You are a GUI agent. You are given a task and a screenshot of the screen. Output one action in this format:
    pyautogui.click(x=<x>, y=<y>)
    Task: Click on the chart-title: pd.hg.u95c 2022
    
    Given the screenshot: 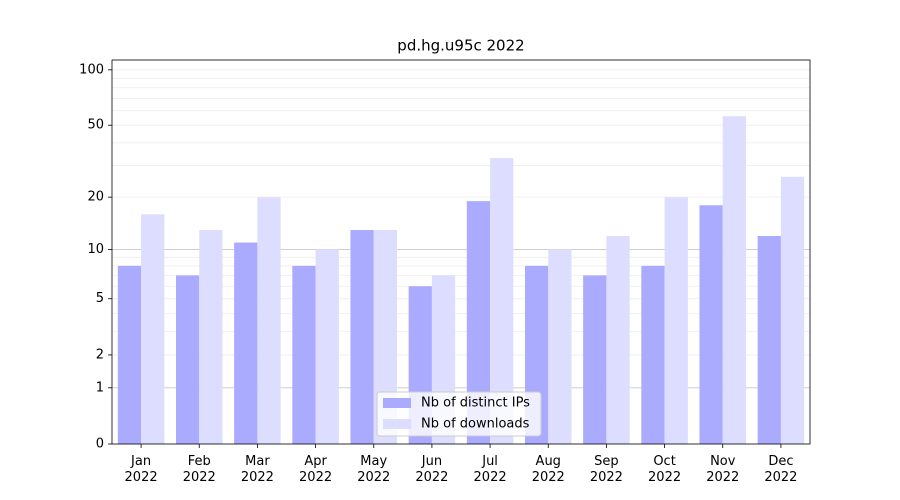 What is the action you would take?
    pyautogui.click(x=460, y=46)
    